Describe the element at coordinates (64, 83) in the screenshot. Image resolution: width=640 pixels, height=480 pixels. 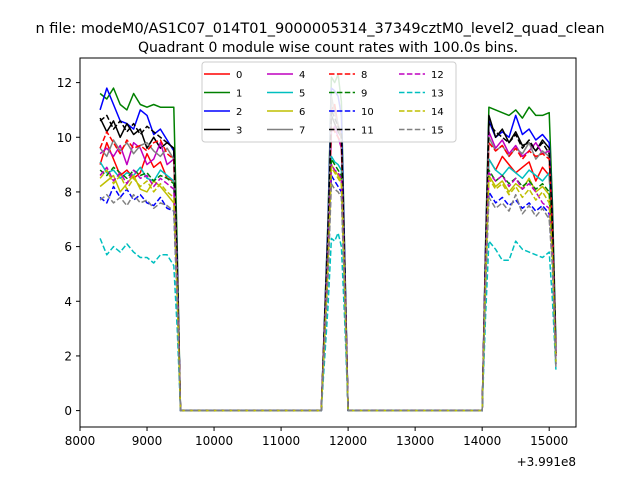
I see `y-tick-label: 12` at that location.